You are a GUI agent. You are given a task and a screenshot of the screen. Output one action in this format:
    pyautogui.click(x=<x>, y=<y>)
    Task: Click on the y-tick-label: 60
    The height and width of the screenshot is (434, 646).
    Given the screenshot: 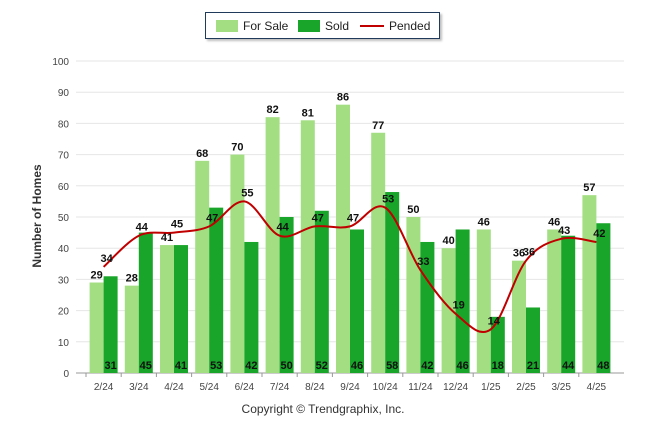 What is the action you would take?
    pyautogui.click(x=64, y=187)
    